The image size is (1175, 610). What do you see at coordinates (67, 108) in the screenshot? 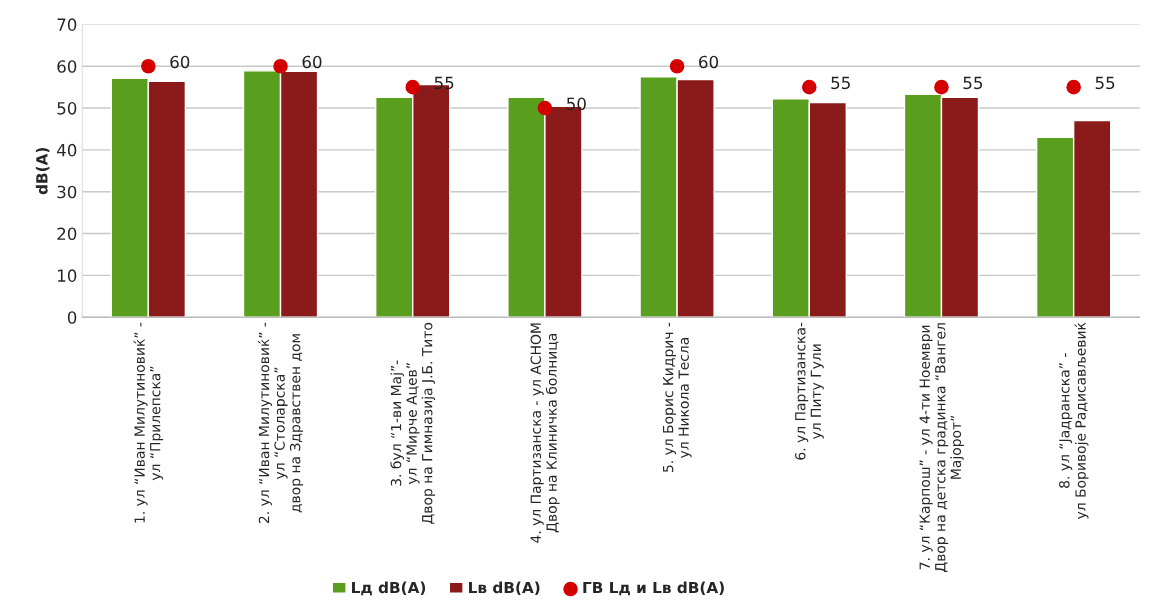
I see `y-tick-label: 50` at bounding box center [67, 108].